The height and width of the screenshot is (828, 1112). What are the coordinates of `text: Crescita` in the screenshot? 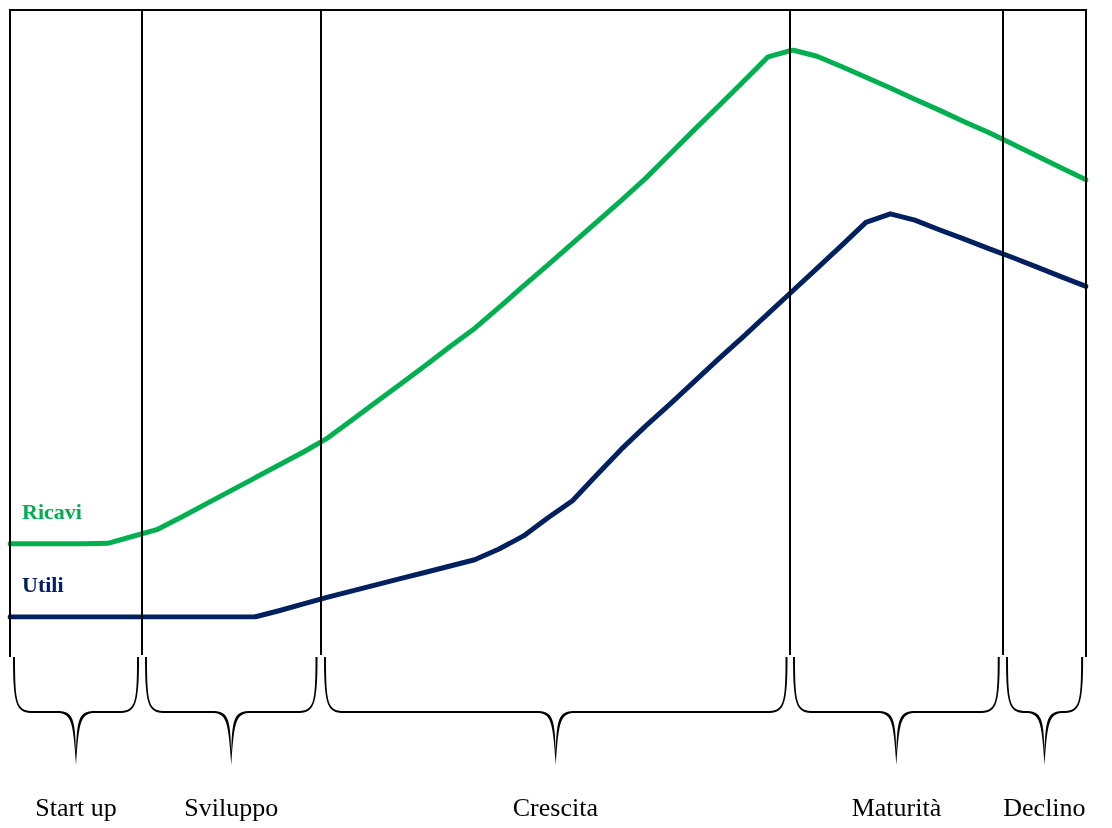 It's located at (555, 807).